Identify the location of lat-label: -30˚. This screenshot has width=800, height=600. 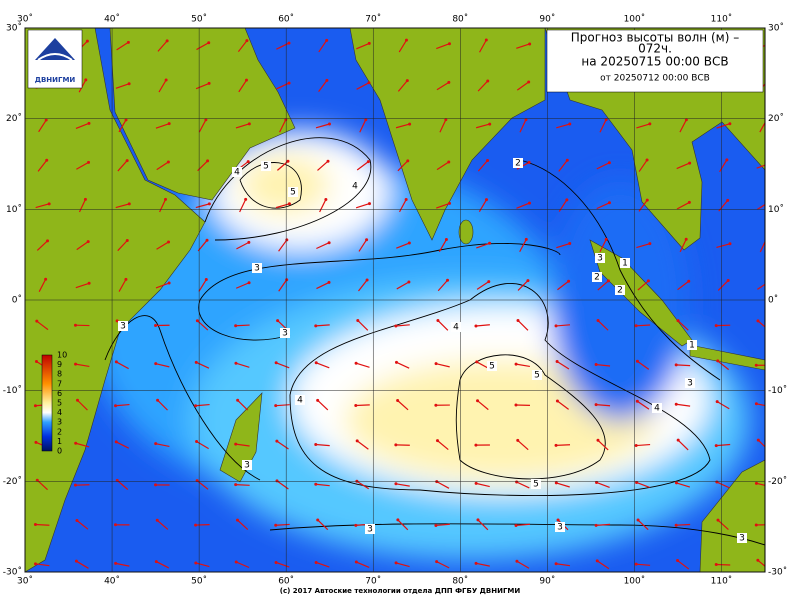
(12, 572).